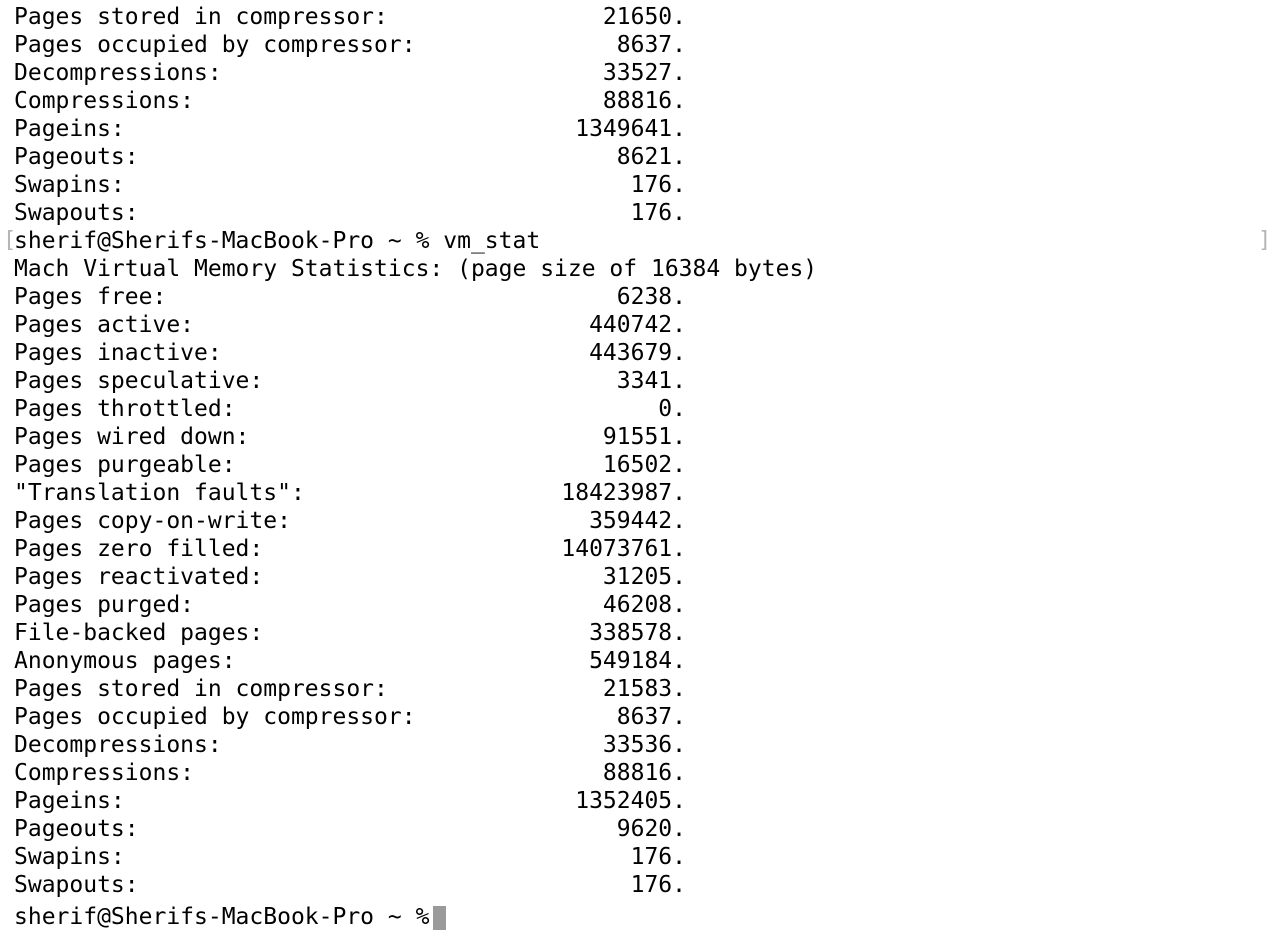  I want to click on stat-value: 8621., so click(651, 157).